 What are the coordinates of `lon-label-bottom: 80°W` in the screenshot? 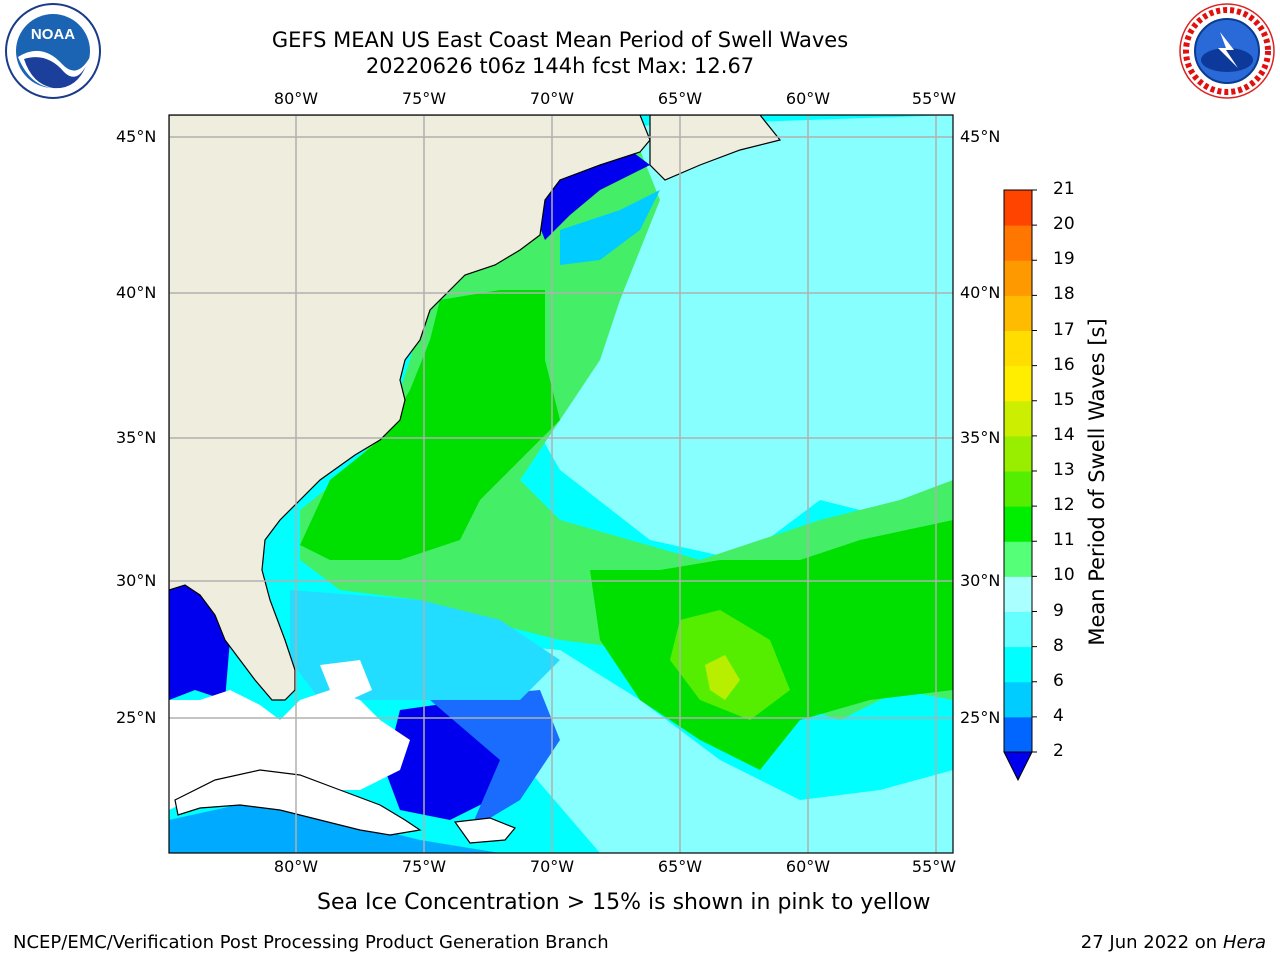 It's located at (296, 866).